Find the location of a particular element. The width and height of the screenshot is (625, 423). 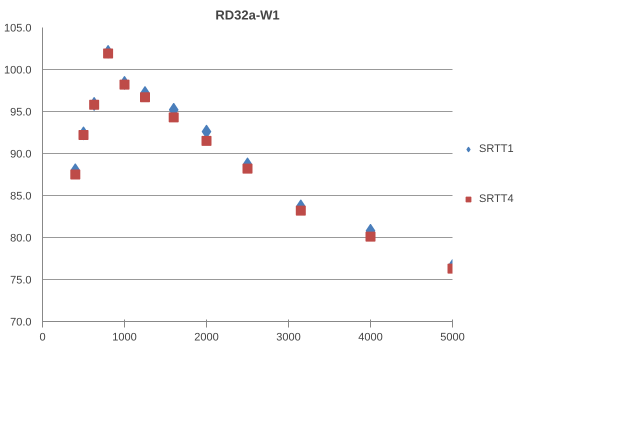

x-tick-label: 4000 is located at coordinates (370, 338).